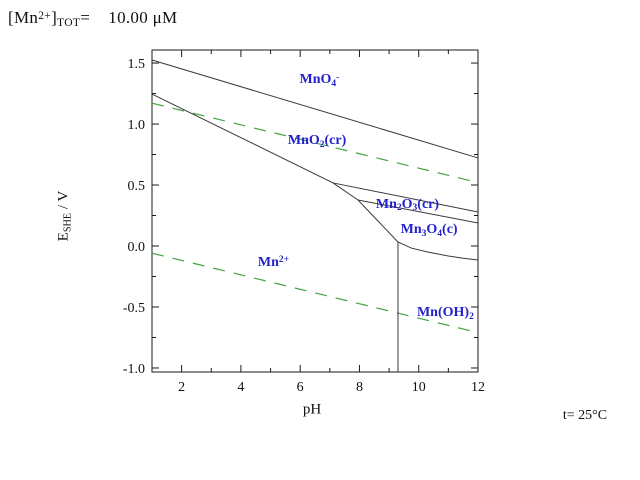 Image resolution: width=640 pixels, height=480 pixels. I want to click on boundary-line-mn2o3-mn3o4-boundary, so click(418, 211).